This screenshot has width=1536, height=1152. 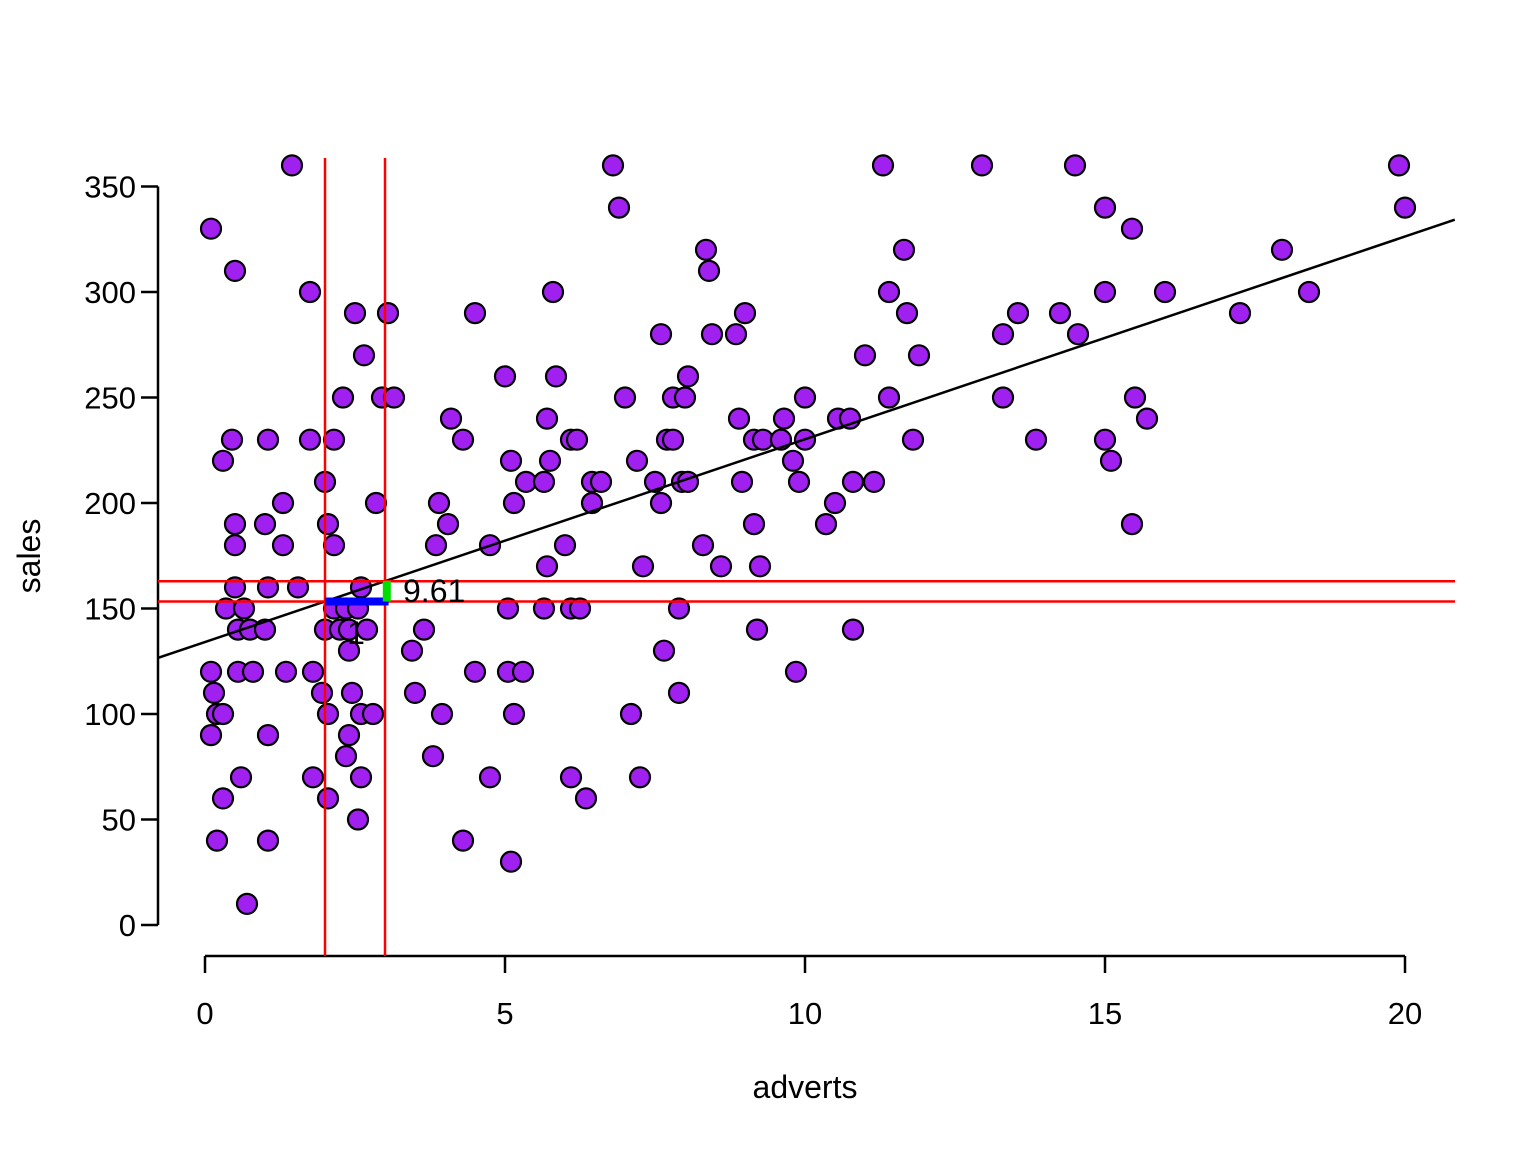 I want to click on x-tick-label: 20, so click(x=1405, y=1013).